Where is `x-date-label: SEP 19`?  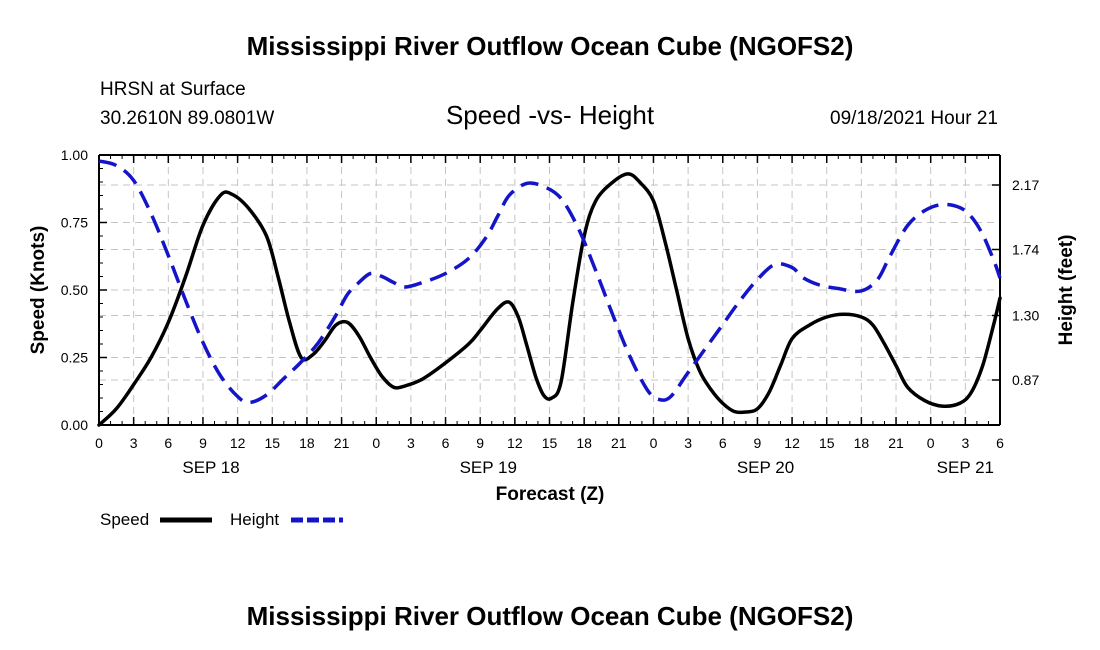
x-date-label: SEP 19 is located at coordinates (488, 467).